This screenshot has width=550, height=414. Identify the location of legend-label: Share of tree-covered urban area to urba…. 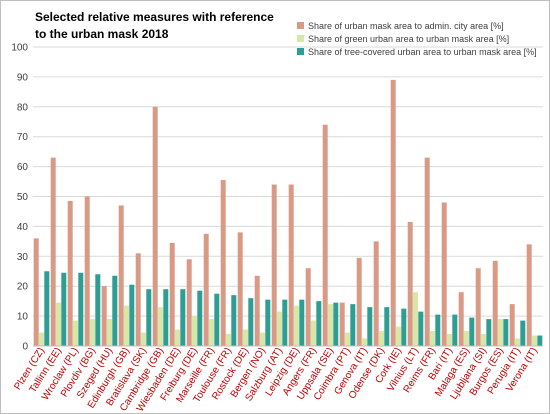
(422, 52).